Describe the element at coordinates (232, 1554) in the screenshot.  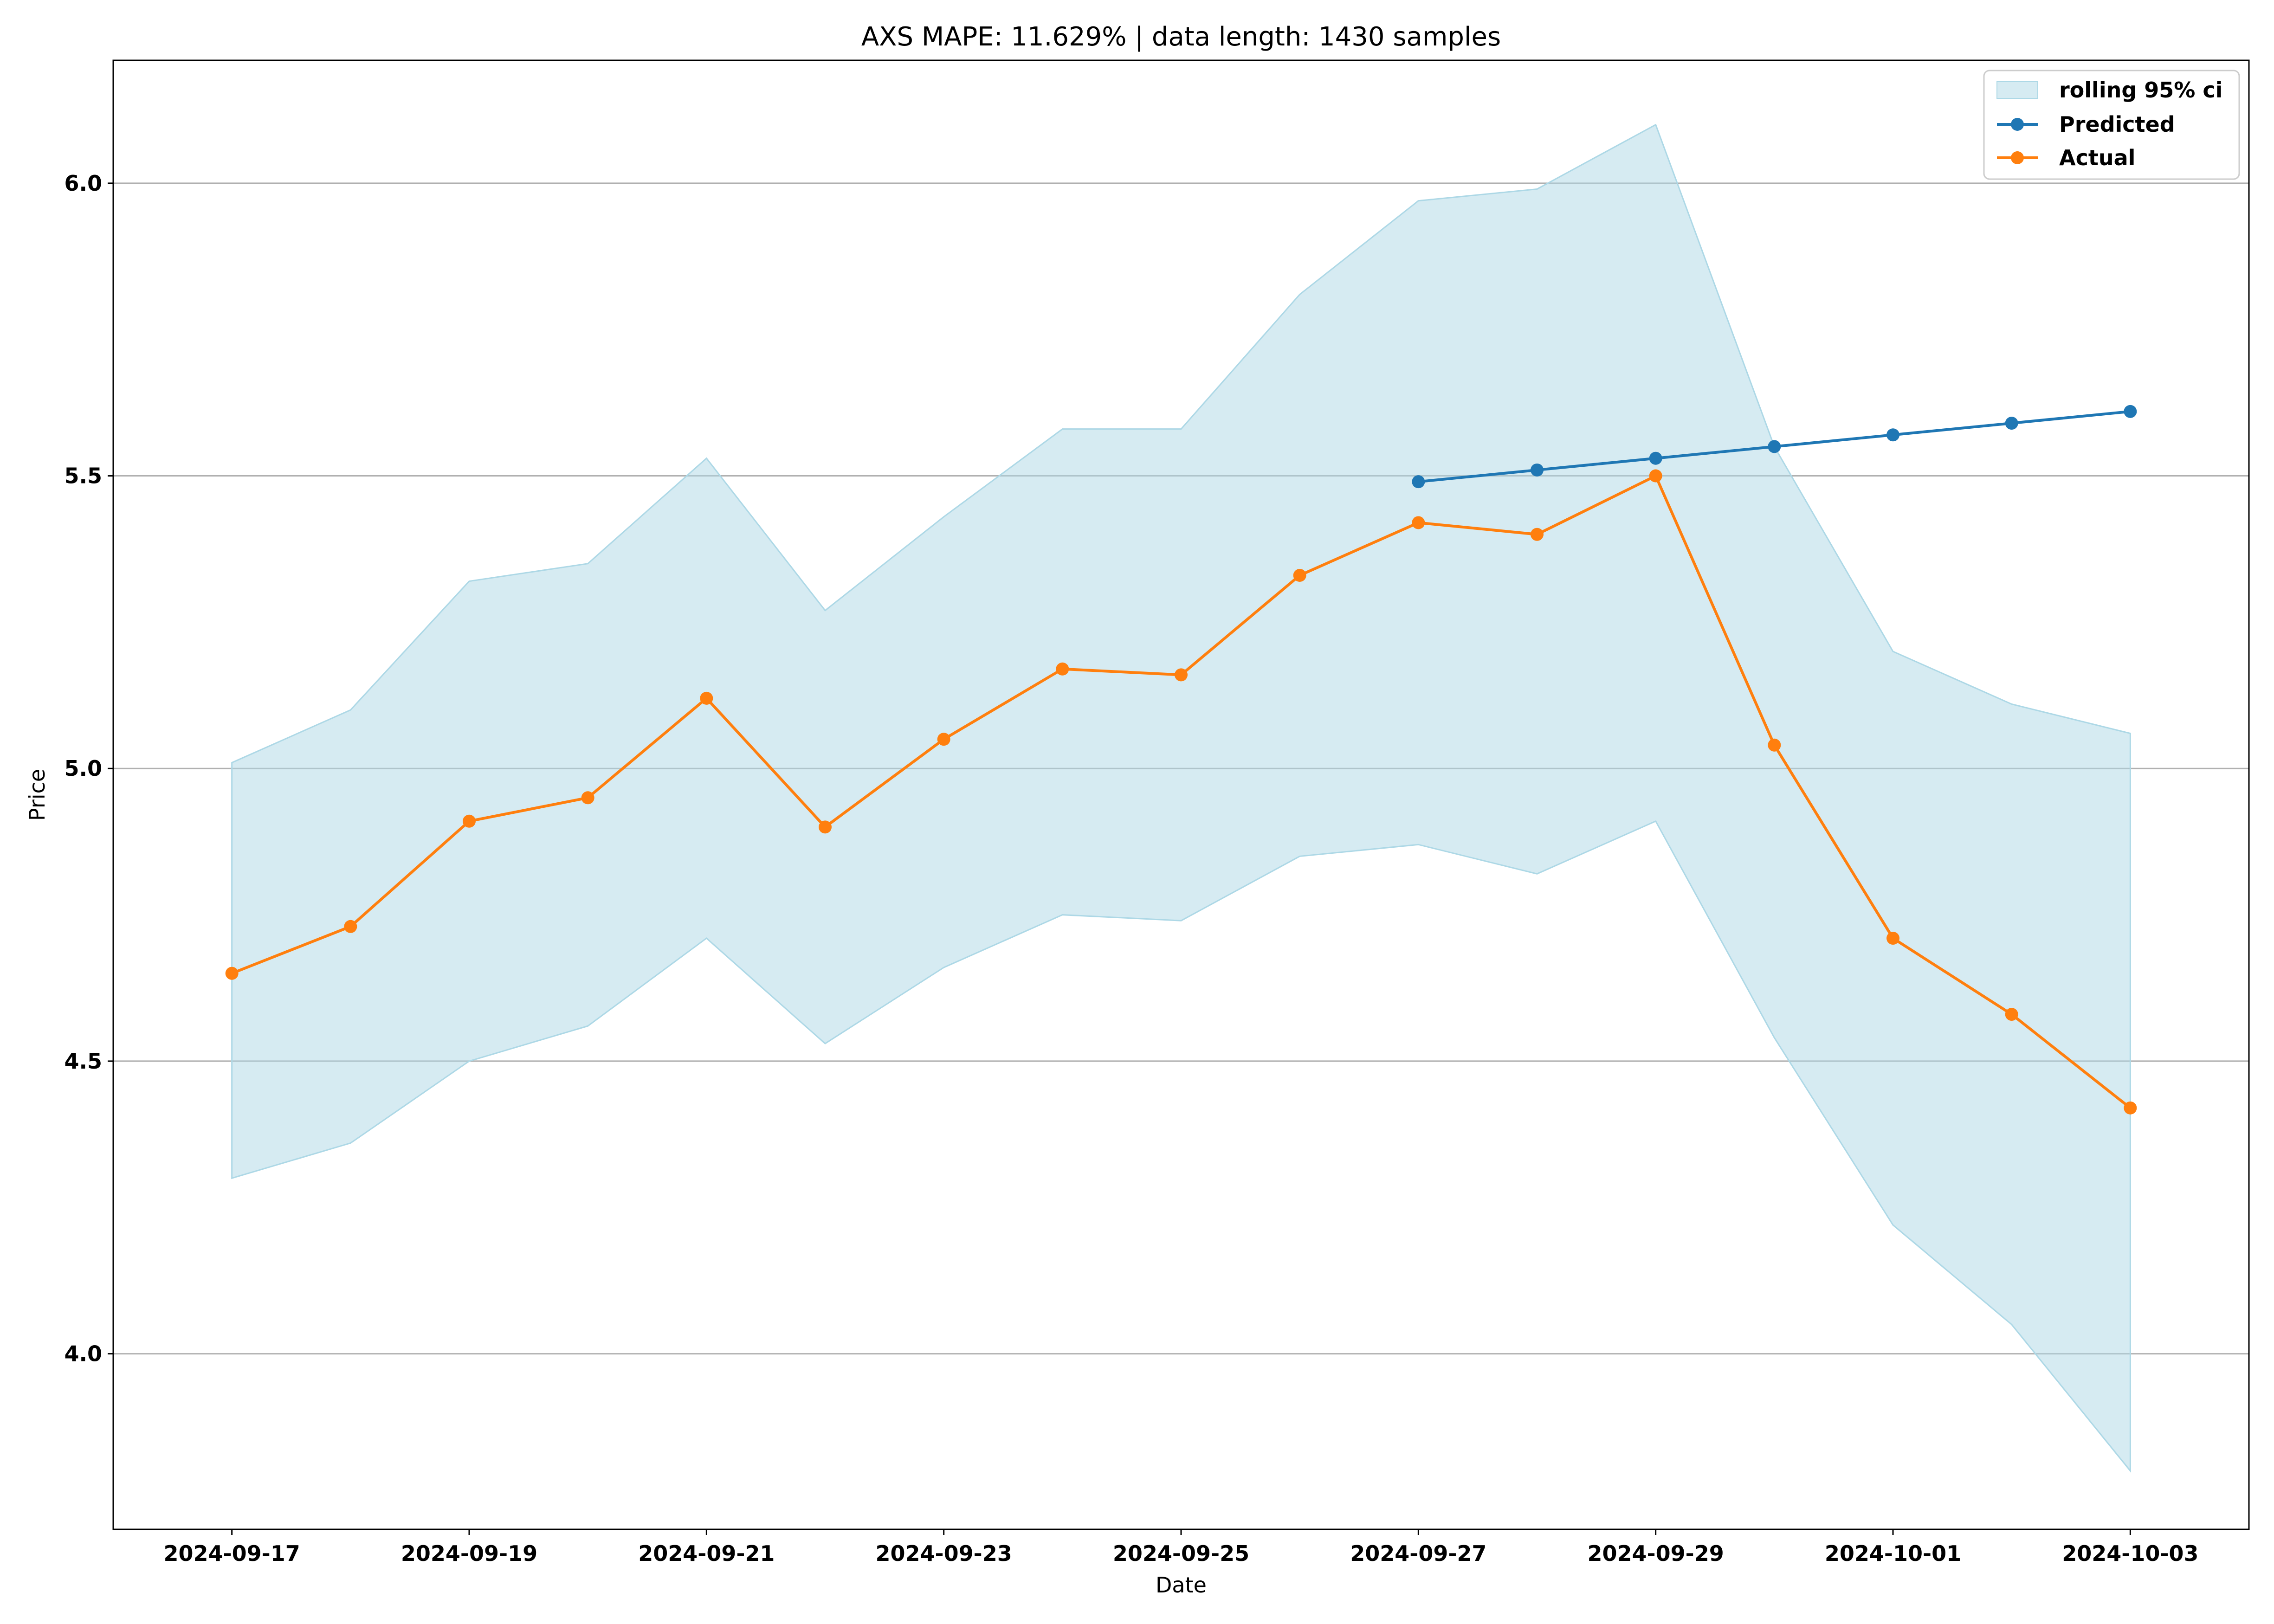
I see `x-tick-label: 2024-09-17` at that location.